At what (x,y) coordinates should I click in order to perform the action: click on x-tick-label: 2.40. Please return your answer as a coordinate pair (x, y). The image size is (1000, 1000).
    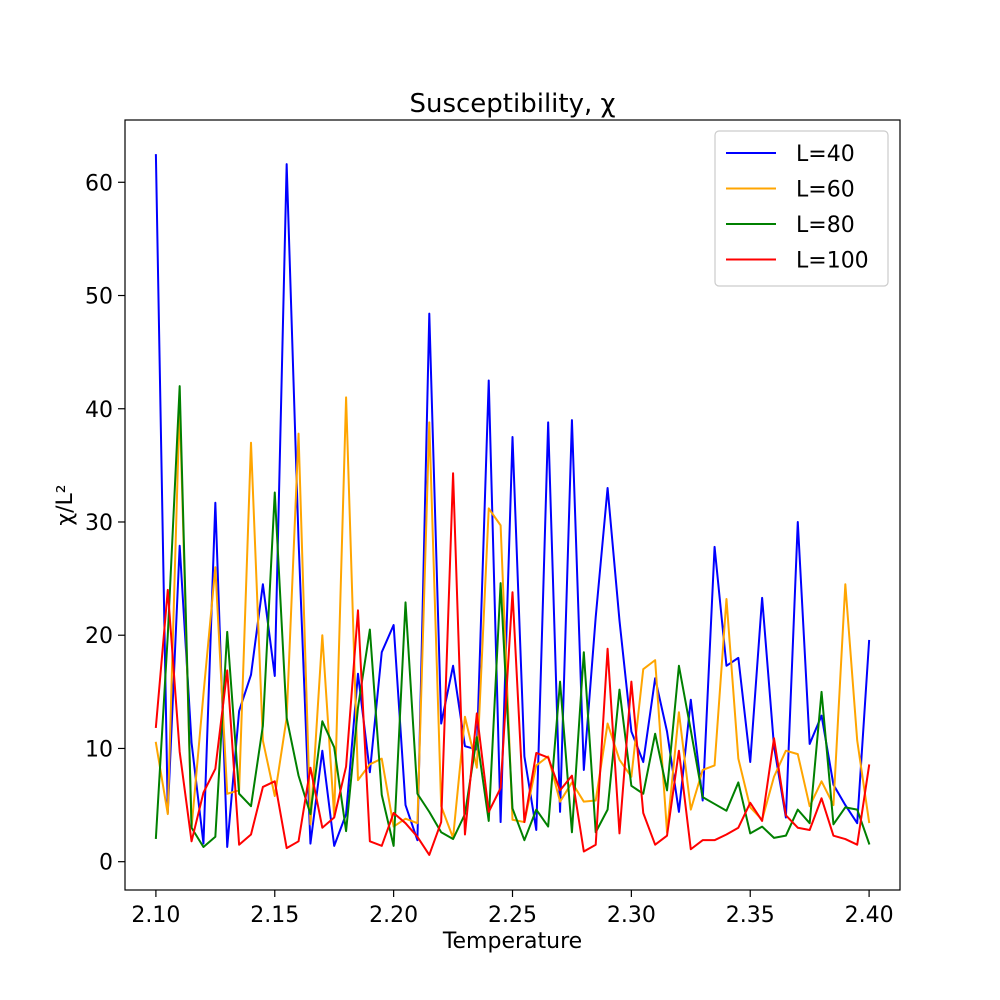
    Looking at the image, I should click on (869, 915).